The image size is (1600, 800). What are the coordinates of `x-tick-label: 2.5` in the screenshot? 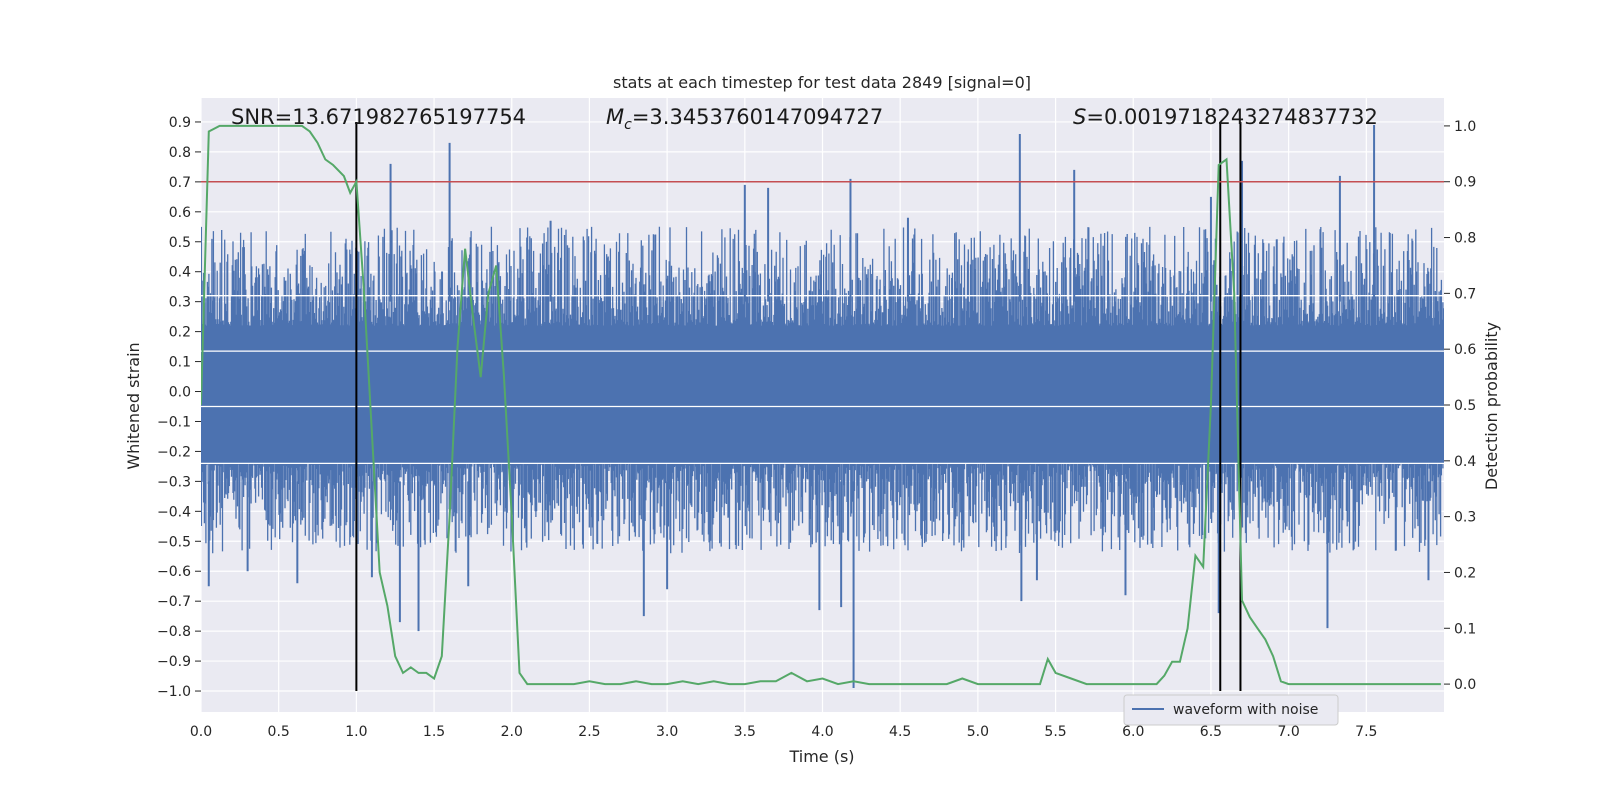 It's located at (589, 732).